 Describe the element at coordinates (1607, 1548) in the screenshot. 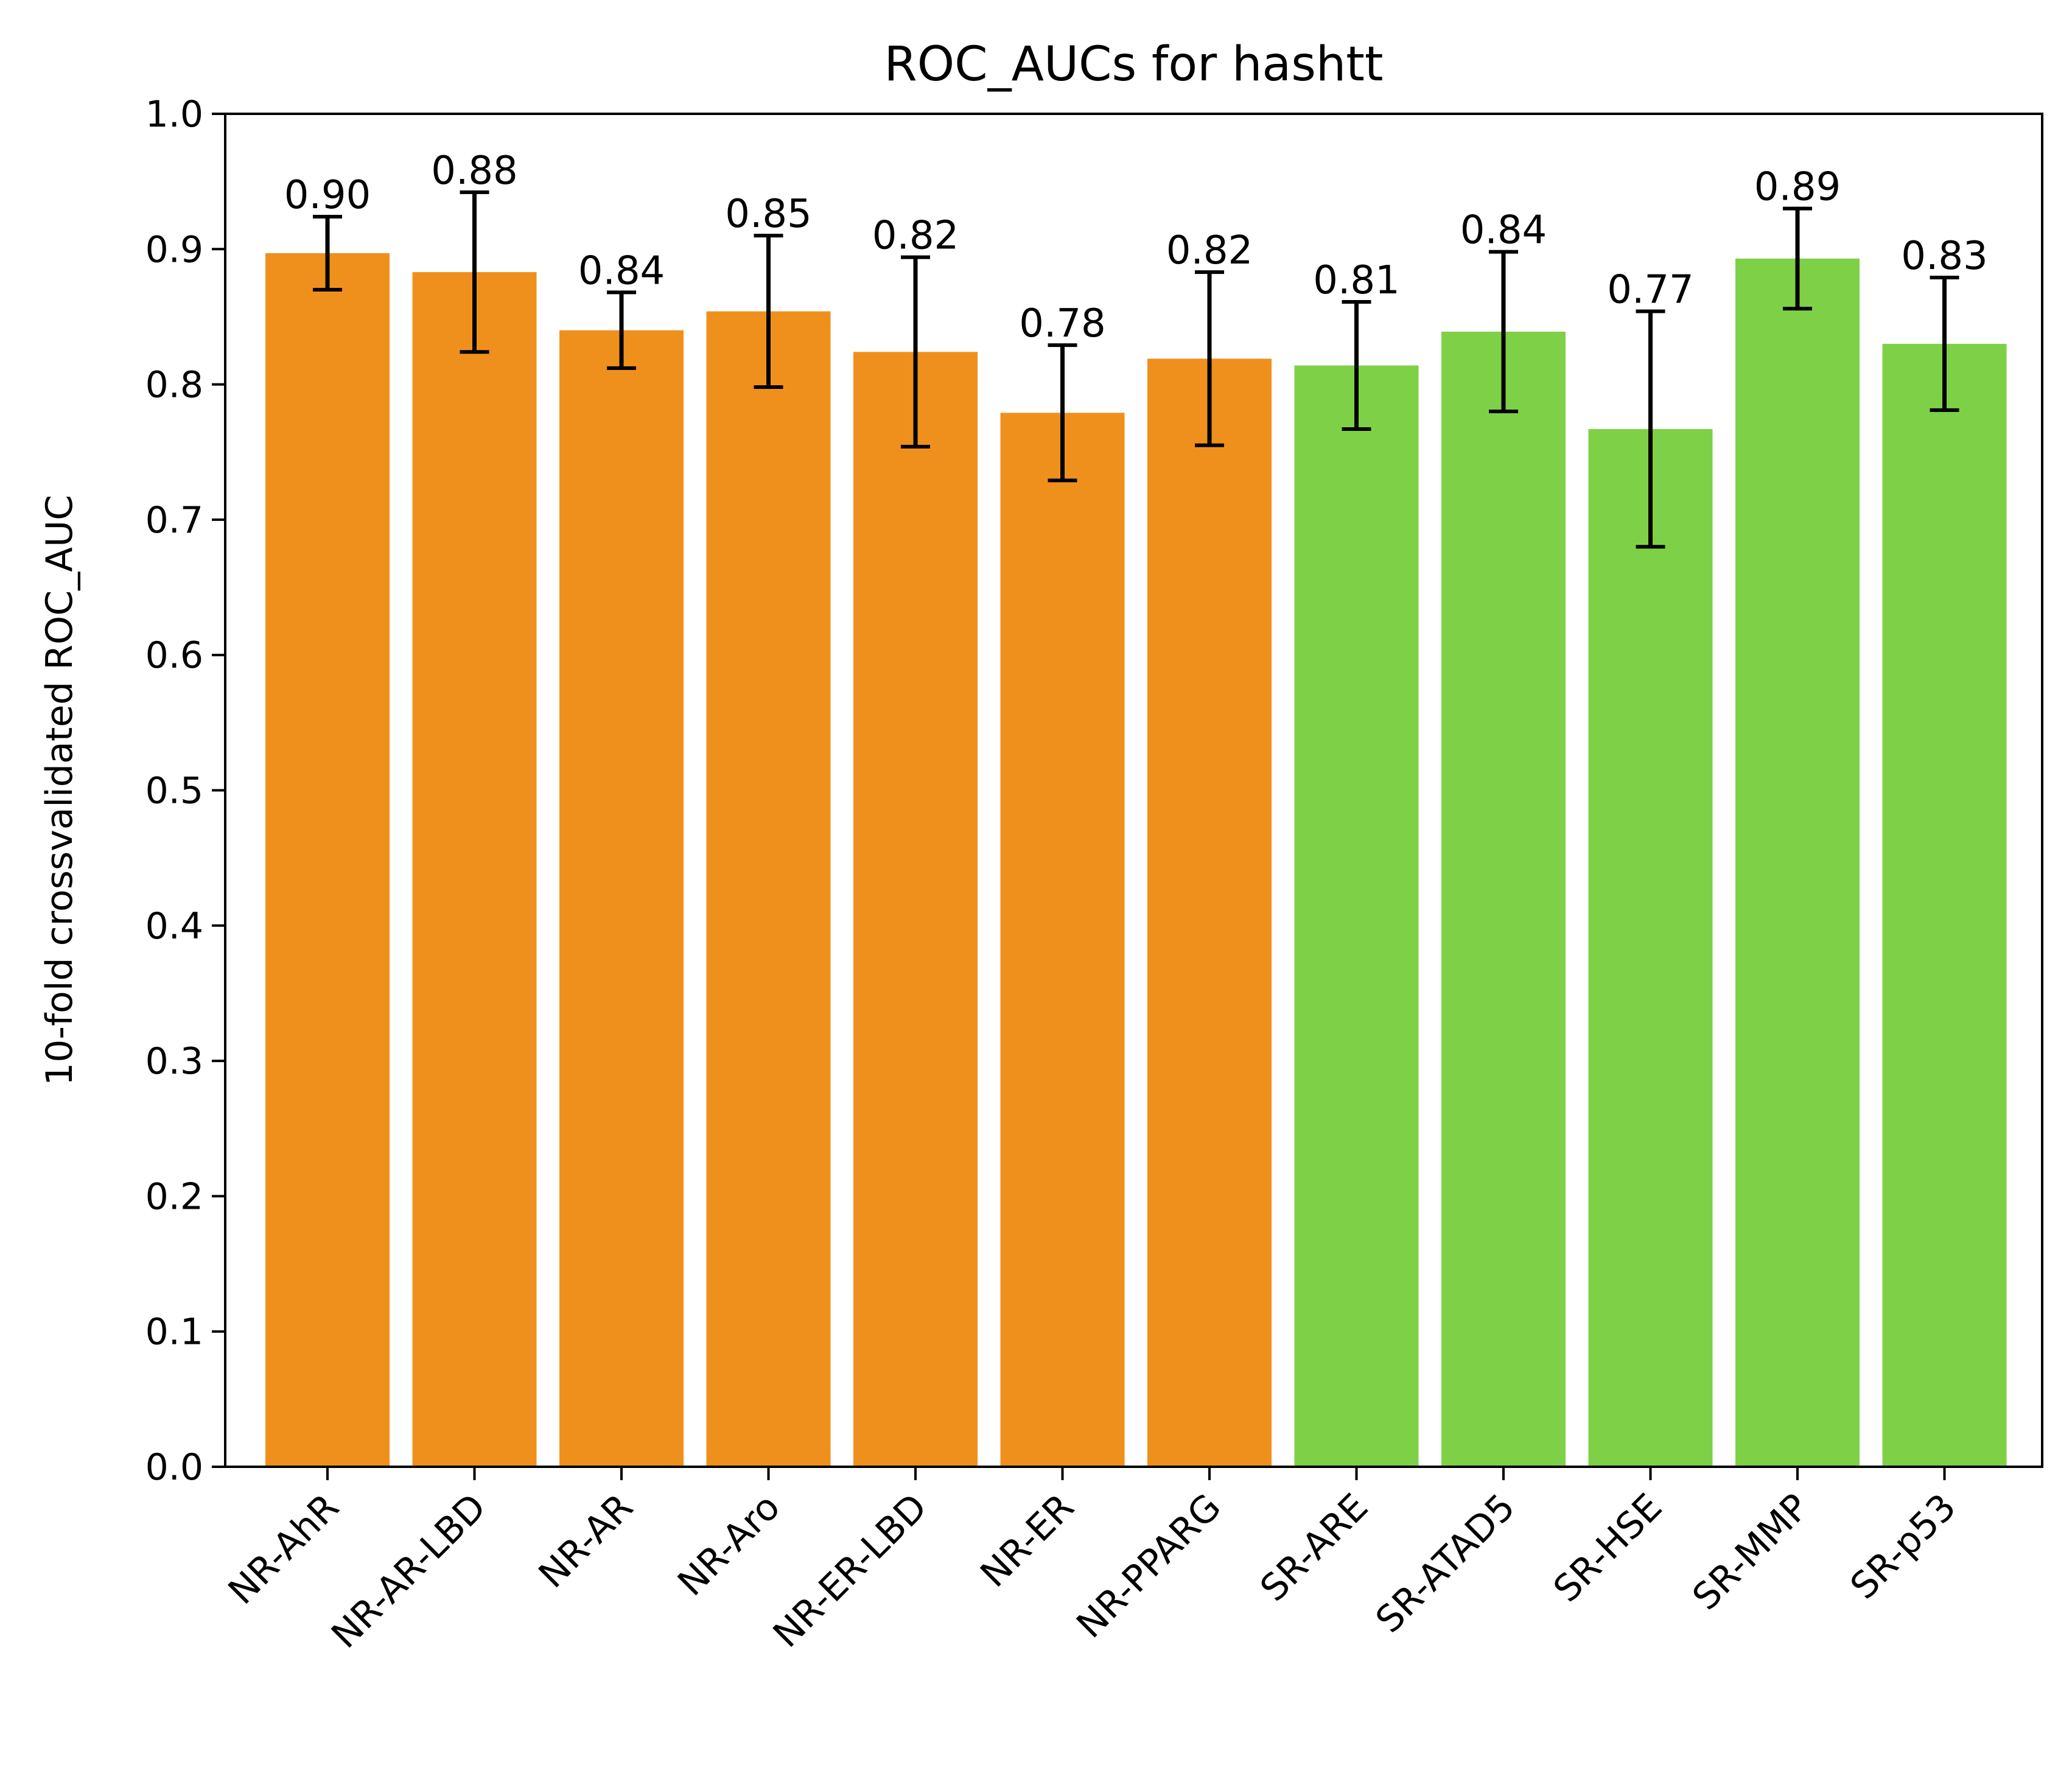

I see `x-tick-label: SR-HSE` at that location.